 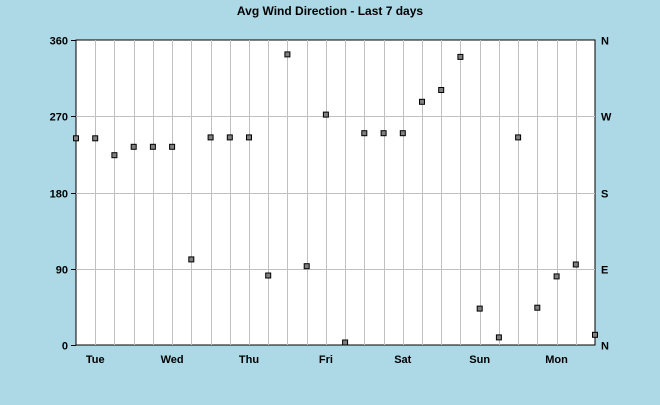 I want to click on y-tick-label: 360, so click(x=59, y=42).